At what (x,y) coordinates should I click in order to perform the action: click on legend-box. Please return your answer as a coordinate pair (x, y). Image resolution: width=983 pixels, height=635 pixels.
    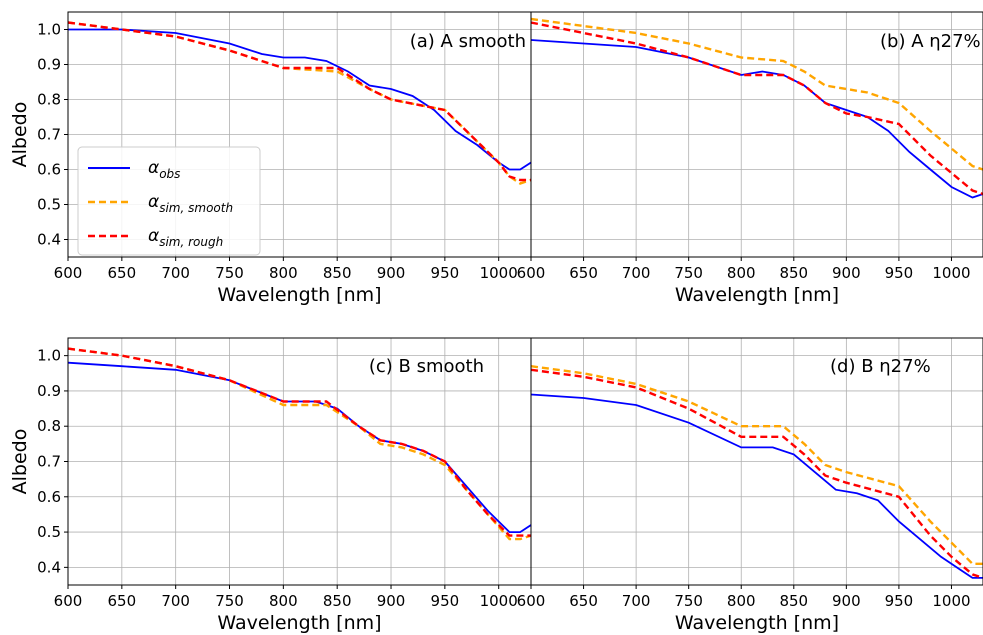
    Looking at the image, I should click on (169, 201).